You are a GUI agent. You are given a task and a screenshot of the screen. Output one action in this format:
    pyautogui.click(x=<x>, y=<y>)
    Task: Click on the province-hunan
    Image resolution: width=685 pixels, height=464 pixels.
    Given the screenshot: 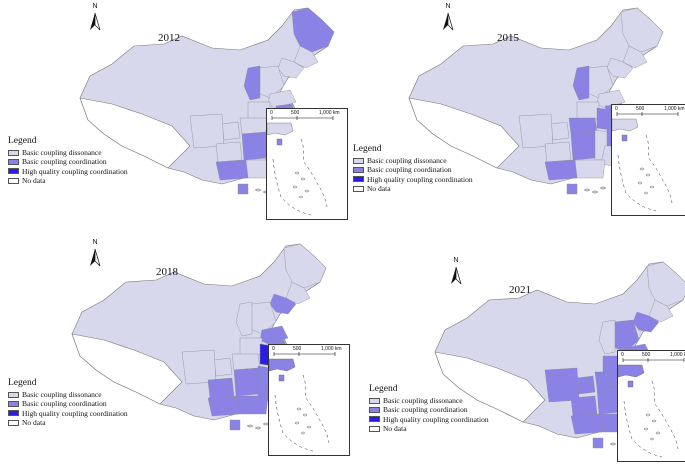 What is the action you would take?
    pyautogui.click(x=254, y=146)
    